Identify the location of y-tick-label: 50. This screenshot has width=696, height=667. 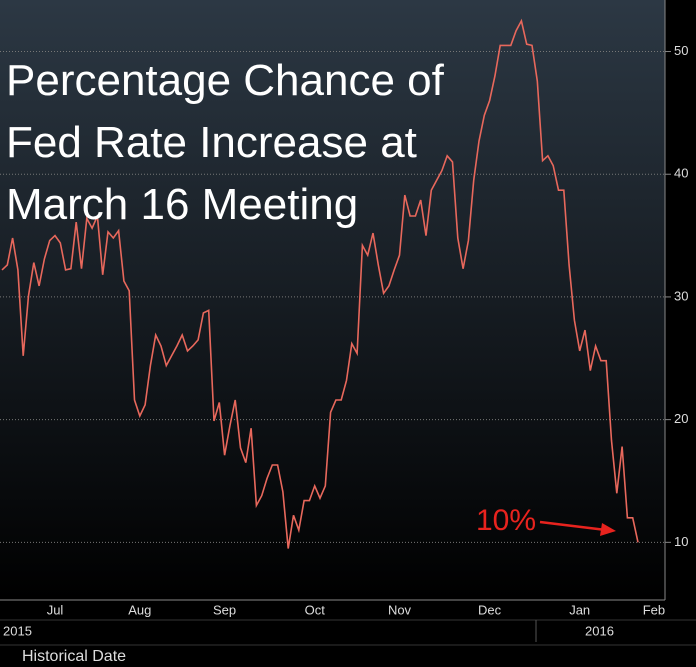
(681, 50).